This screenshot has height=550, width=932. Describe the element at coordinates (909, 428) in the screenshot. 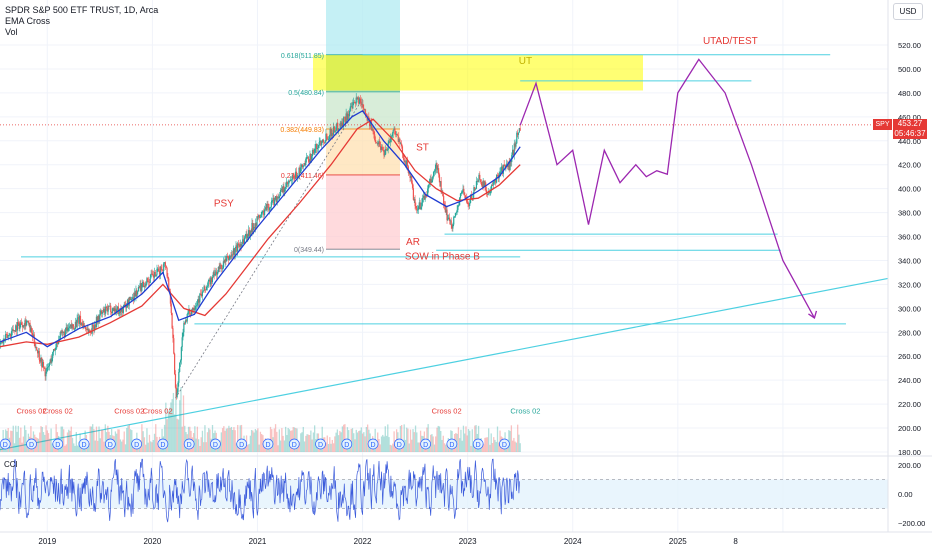

I see `price-tick-label: 200.00` at that location.